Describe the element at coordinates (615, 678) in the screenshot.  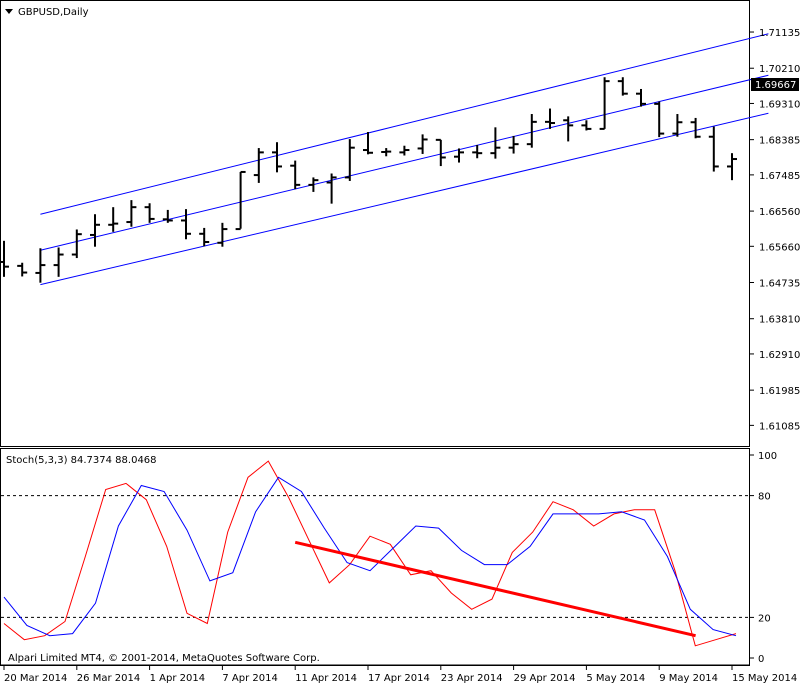
I see `time-tick-label: 5 May 2014` at that location.